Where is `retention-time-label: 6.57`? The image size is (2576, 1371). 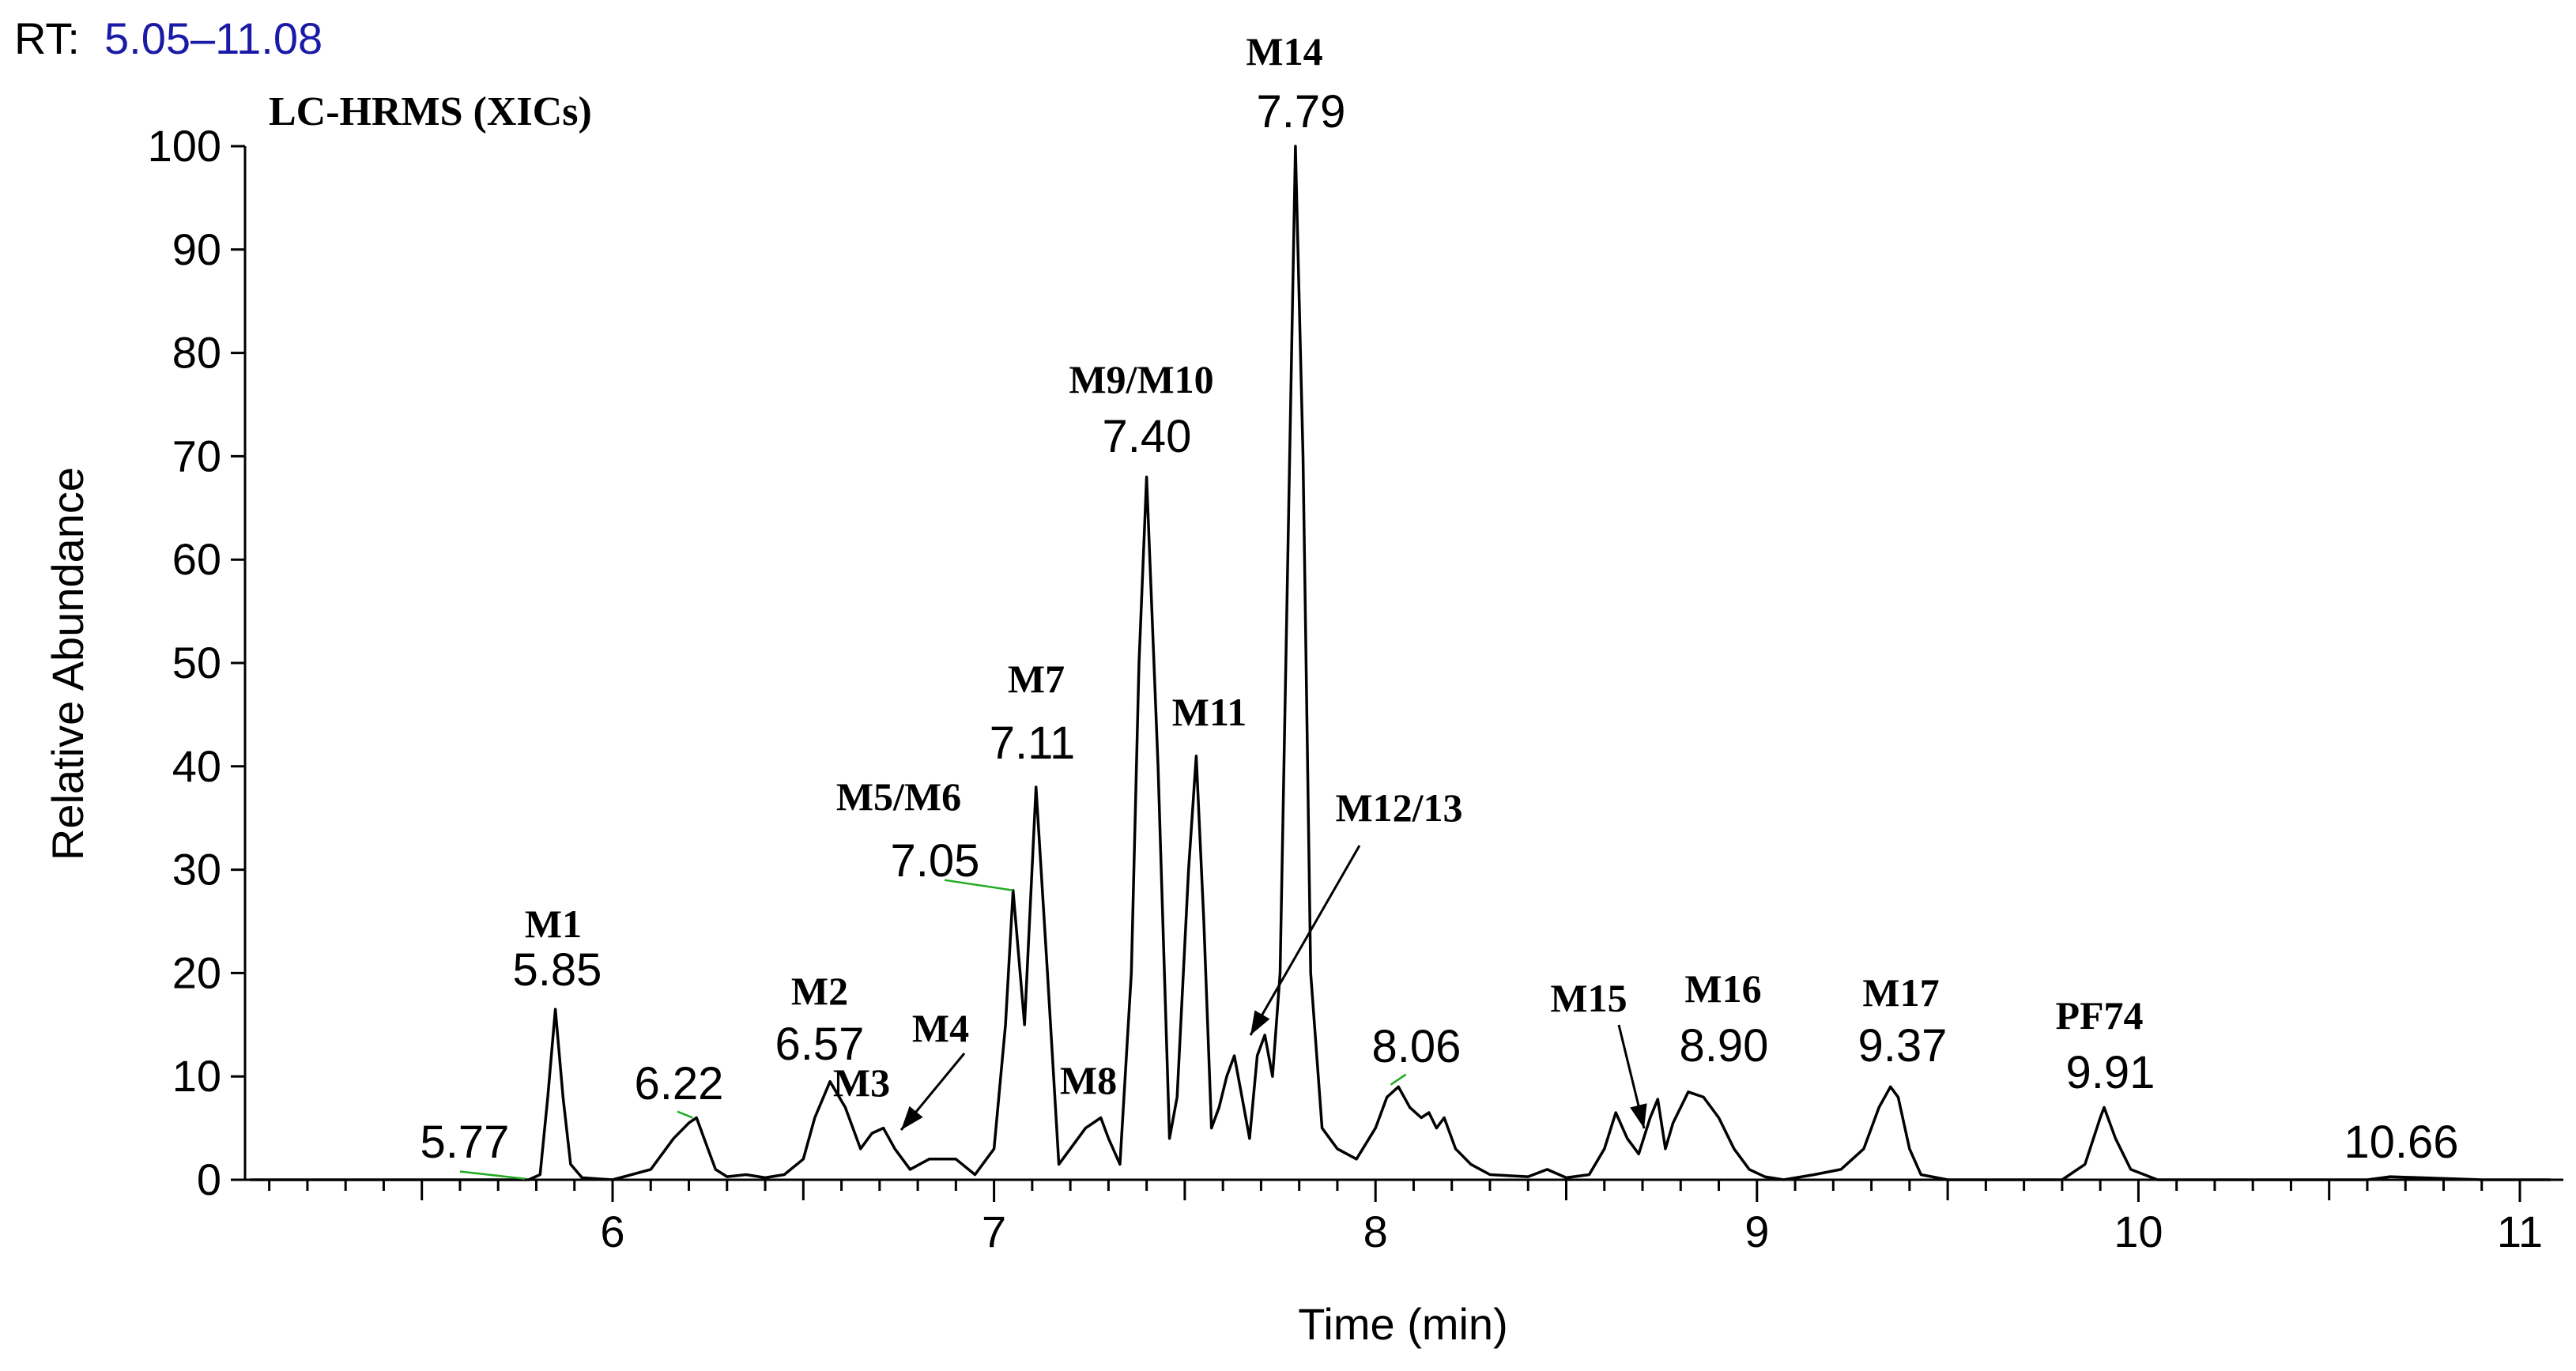 retention-time-label: 6.57 is located at coordinates (820, 1044).